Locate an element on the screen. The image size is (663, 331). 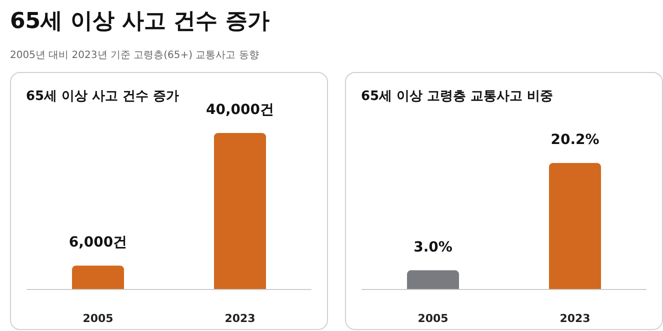
chart-title: 65세 이상 고령층 교통사고 비중 is located at coordinates (457, 96).